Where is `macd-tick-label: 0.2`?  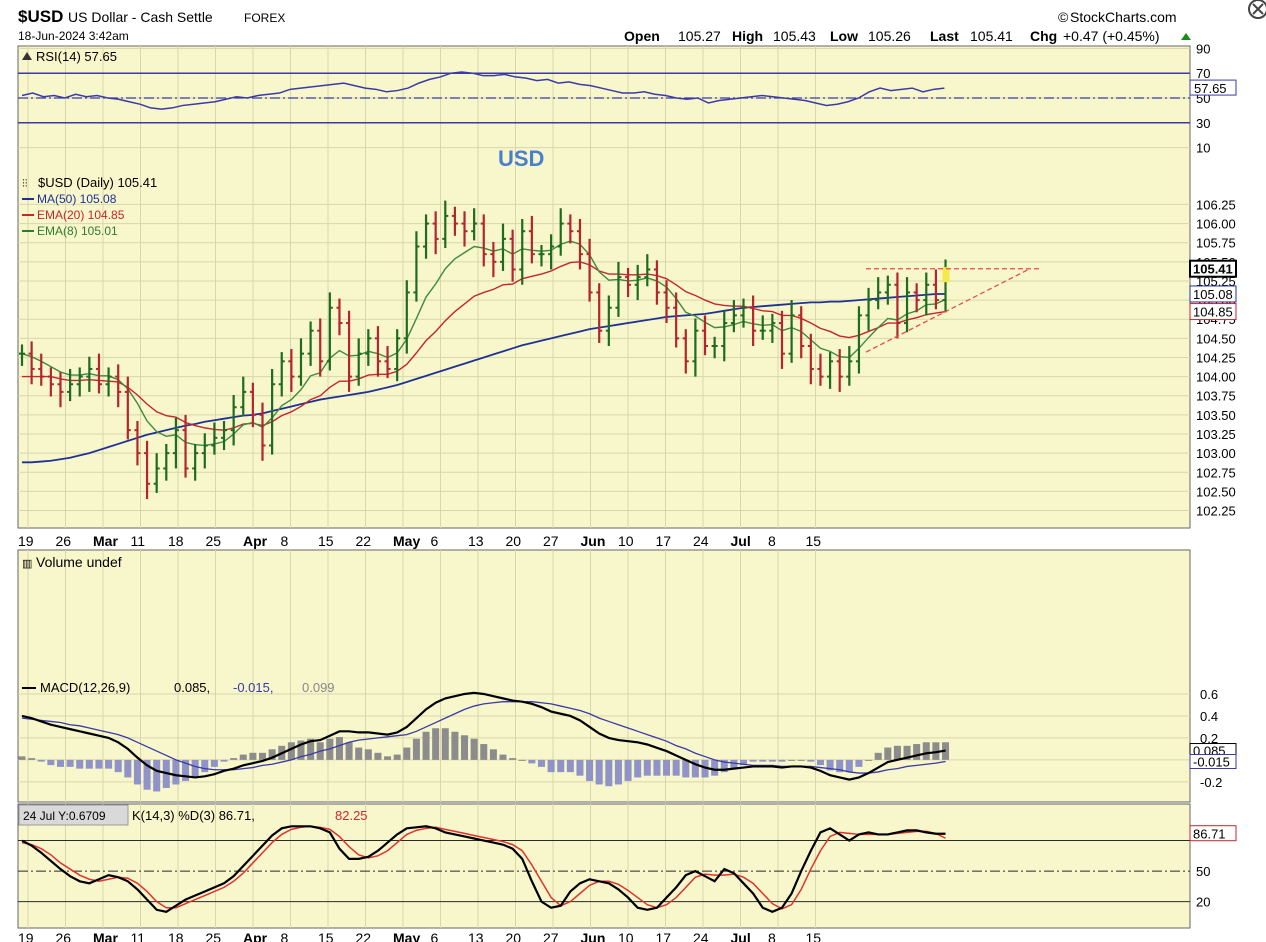 macd-tick-label: 0.2 is located at coordinates (1209, 738).